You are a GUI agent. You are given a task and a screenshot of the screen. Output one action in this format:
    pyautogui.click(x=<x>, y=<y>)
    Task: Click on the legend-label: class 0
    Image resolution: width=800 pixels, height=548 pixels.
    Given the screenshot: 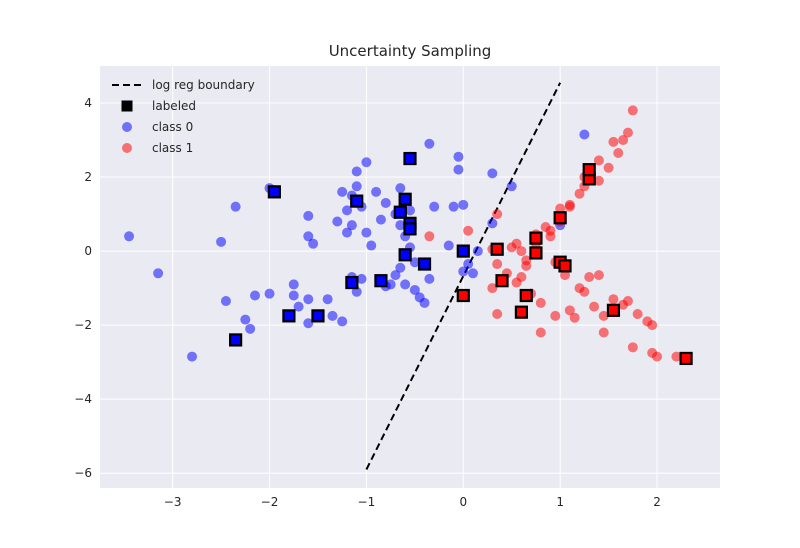 What is the action you would take?
    pyautogui.click(x=172, y=127)
    